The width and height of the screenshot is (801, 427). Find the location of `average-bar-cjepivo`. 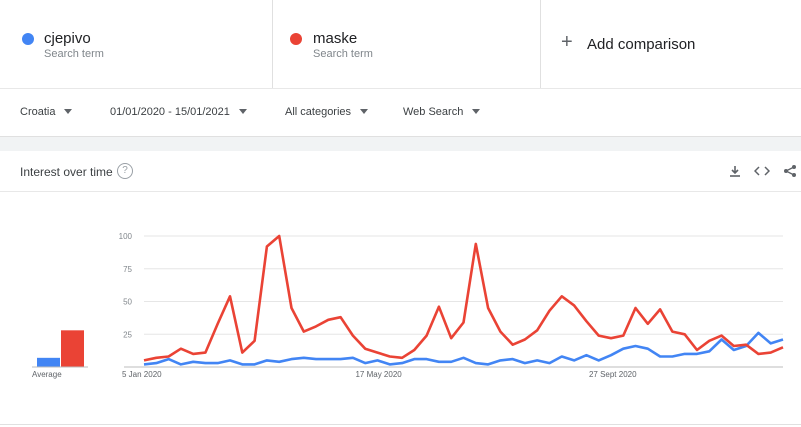

average-bar-cjepivo is located at coordinates (48, 362).